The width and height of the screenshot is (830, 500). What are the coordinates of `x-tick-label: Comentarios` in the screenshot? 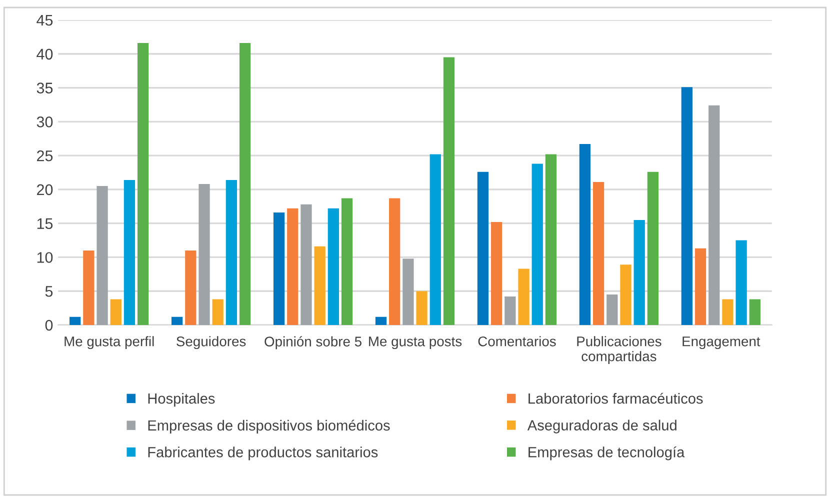 It's located at (517, 341).